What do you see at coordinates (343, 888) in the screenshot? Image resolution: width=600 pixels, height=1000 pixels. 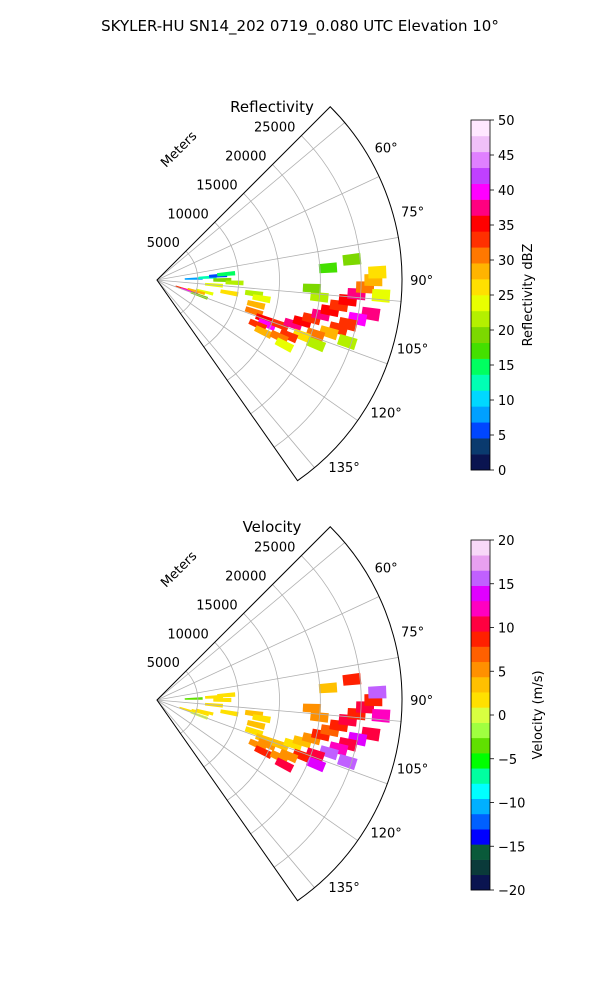 I see `azimuth-tick-label: 135°` at bounding box center [343, 888].